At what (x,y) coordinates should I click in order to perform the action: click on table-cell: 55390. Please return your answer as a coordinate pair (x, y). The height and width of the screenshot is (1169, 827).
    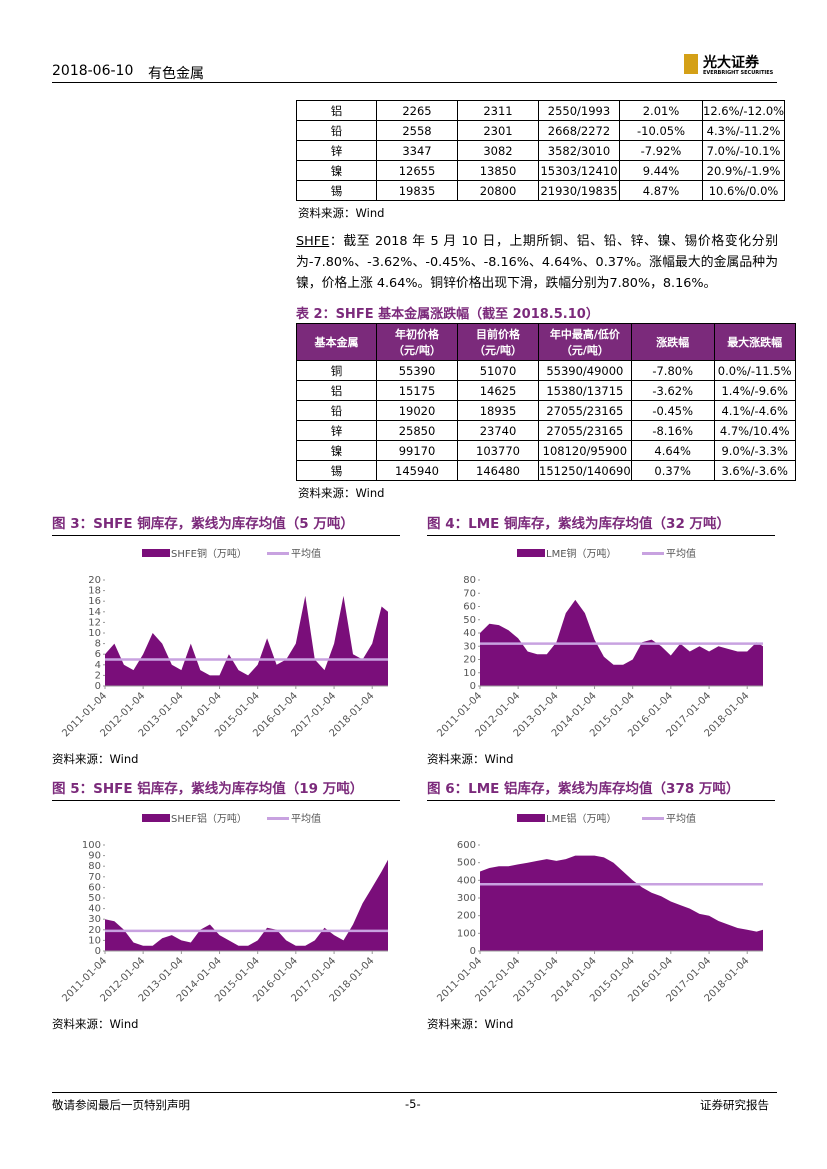
    Looking at the image, I should click on (417, 370).